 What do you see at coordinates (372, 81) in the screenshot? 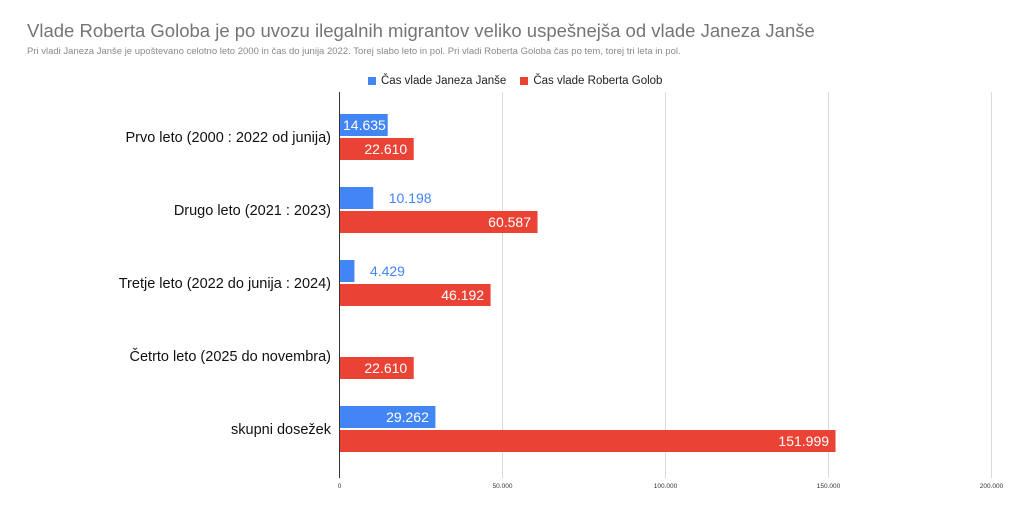
I see `legend-swatch-jansa` at bounding box center [372, 81].